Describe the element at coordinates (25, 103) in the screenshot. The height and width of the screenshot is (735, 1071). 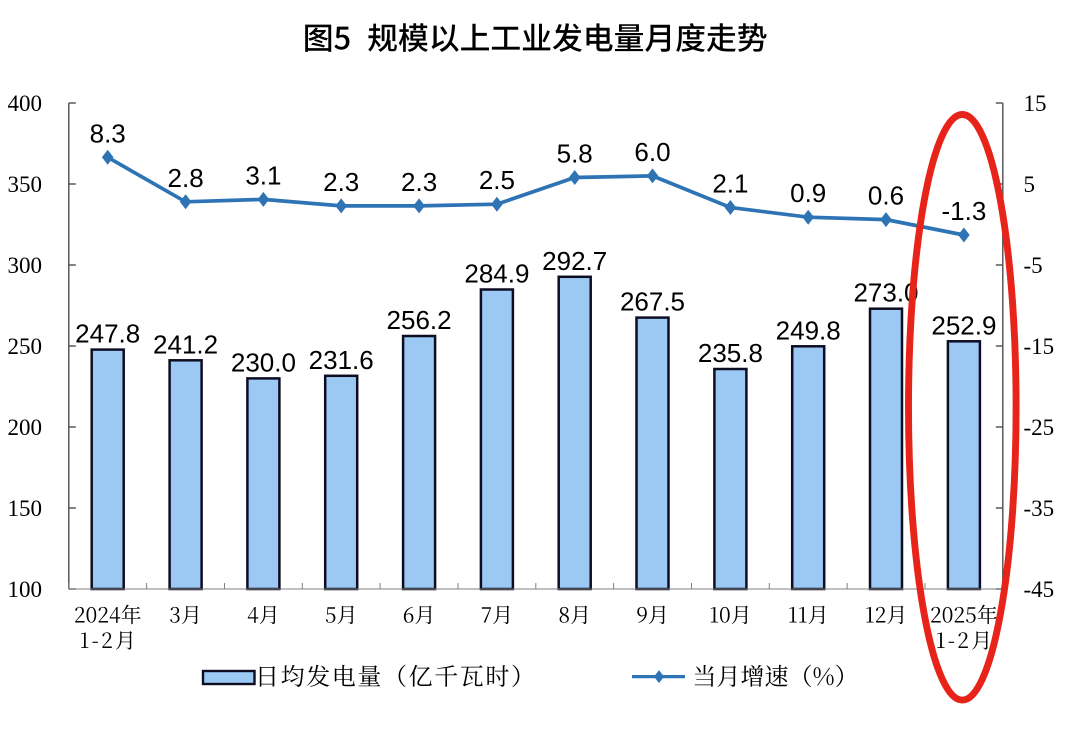
I see `svg-text: 400` at that location.